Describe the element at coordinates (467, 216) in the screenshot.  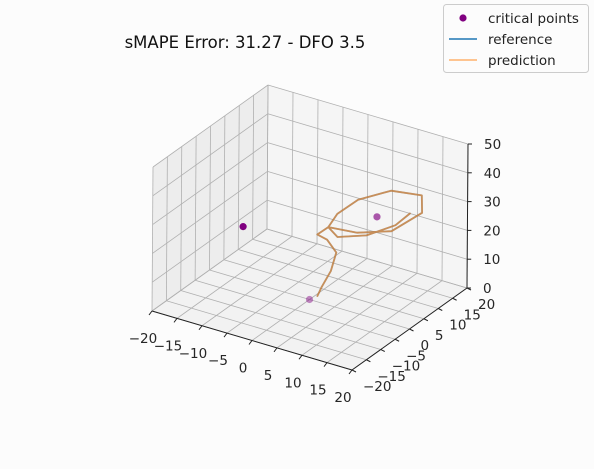
I see `z-axis-line` at that location.